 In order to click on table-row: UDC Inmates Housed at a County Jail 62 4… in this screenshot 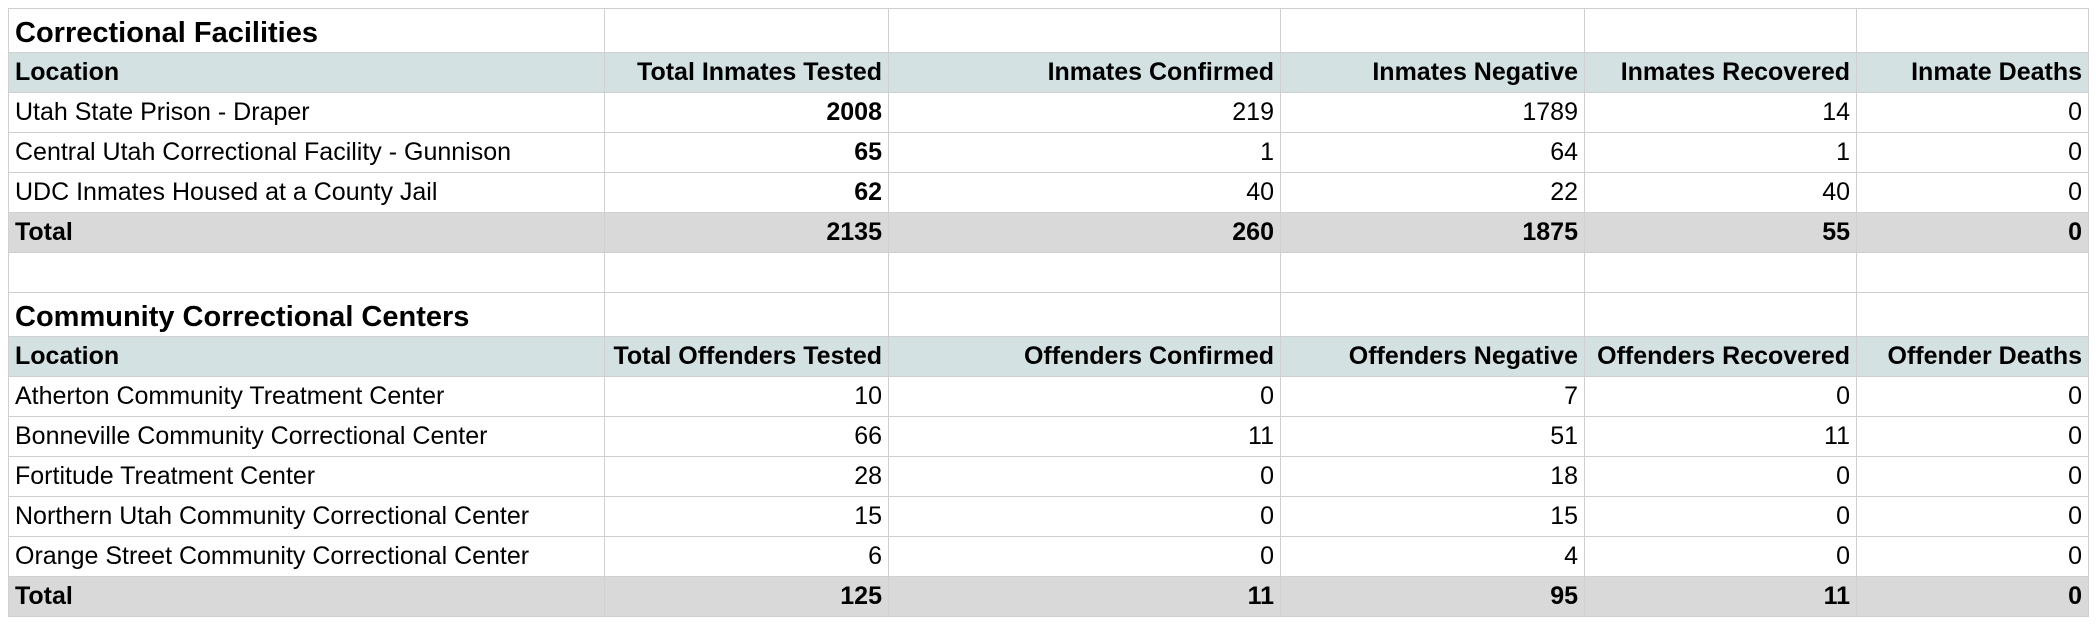, I will do `click(1048, 192)`.